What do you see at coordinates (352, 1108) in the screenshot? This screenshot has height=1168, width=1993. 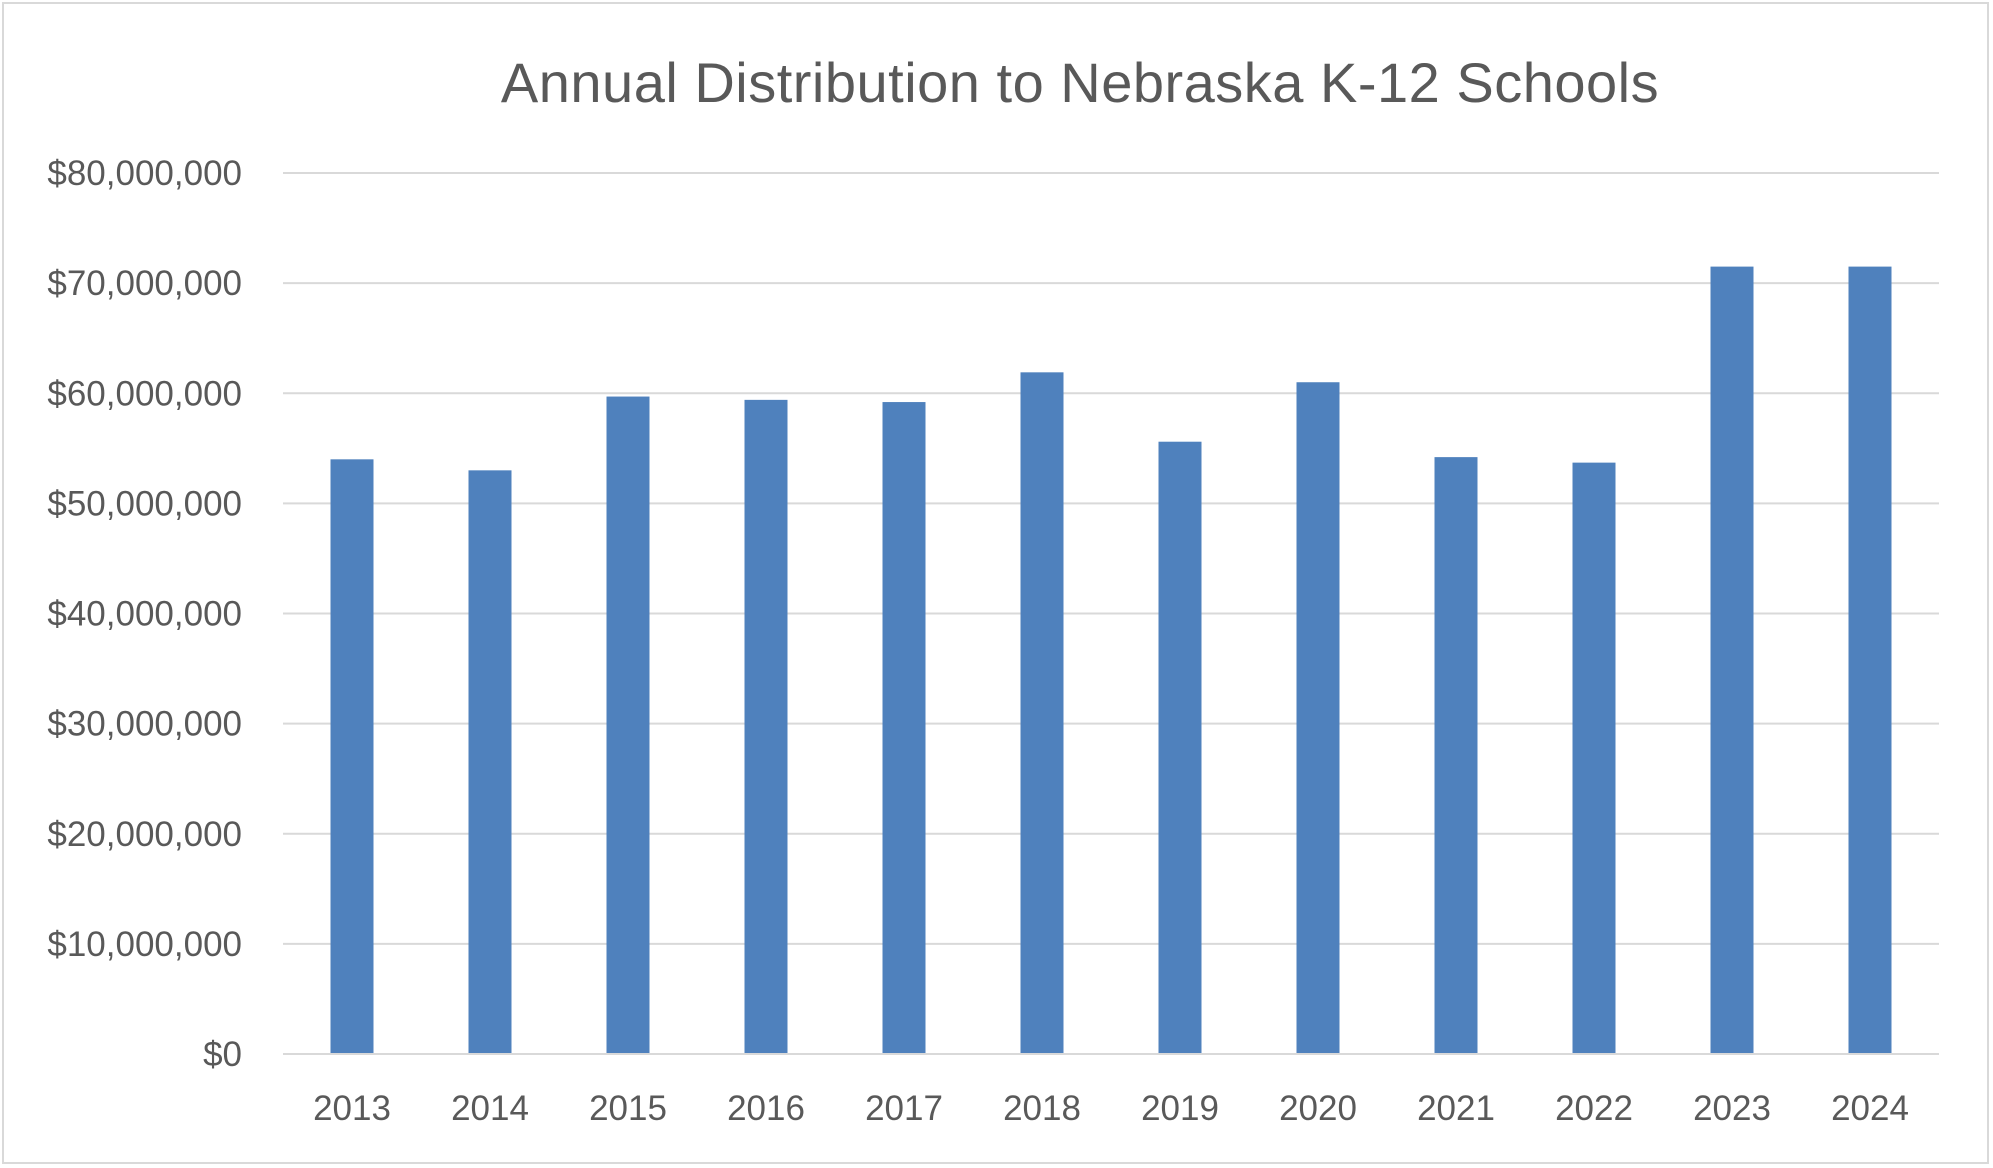 I see `x-tick-label: 2013` at bounding box center [352, 1108].